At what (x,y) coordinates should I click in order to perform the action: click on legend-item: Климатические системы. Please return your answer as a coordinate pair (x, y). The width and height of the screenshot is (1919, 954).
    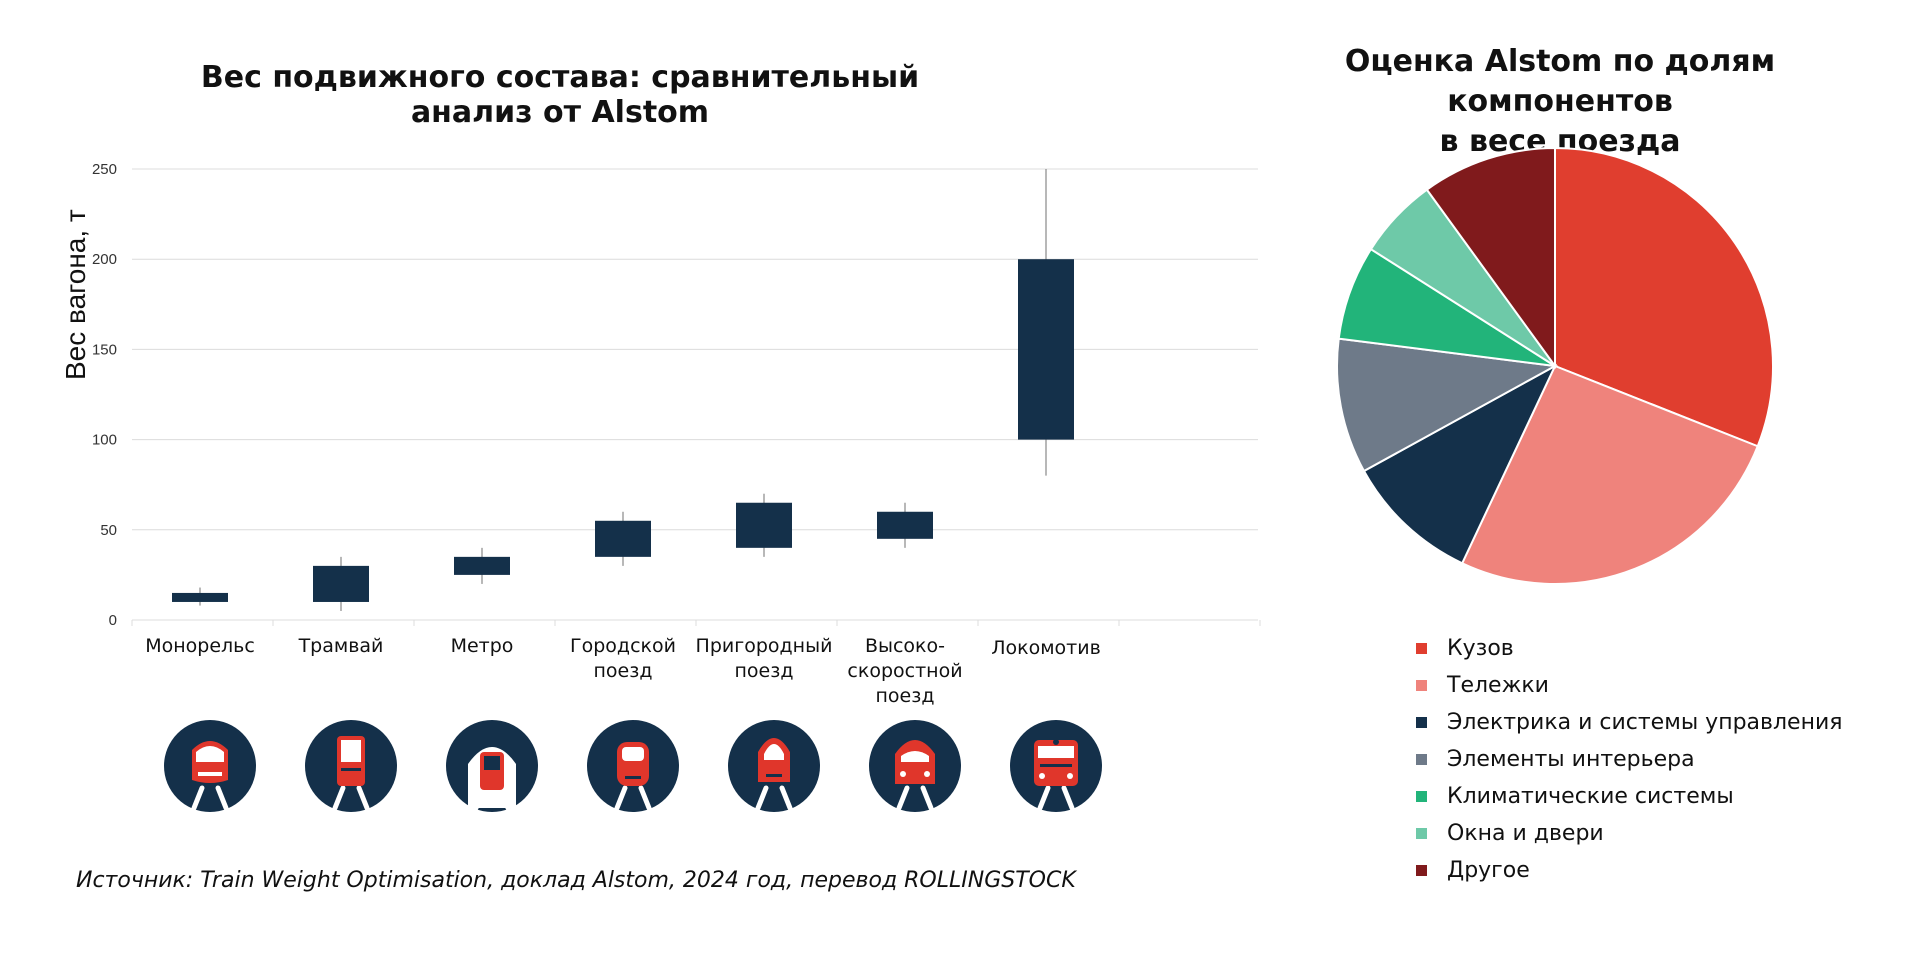
    Looking at the image, I should click on (1629, 796).